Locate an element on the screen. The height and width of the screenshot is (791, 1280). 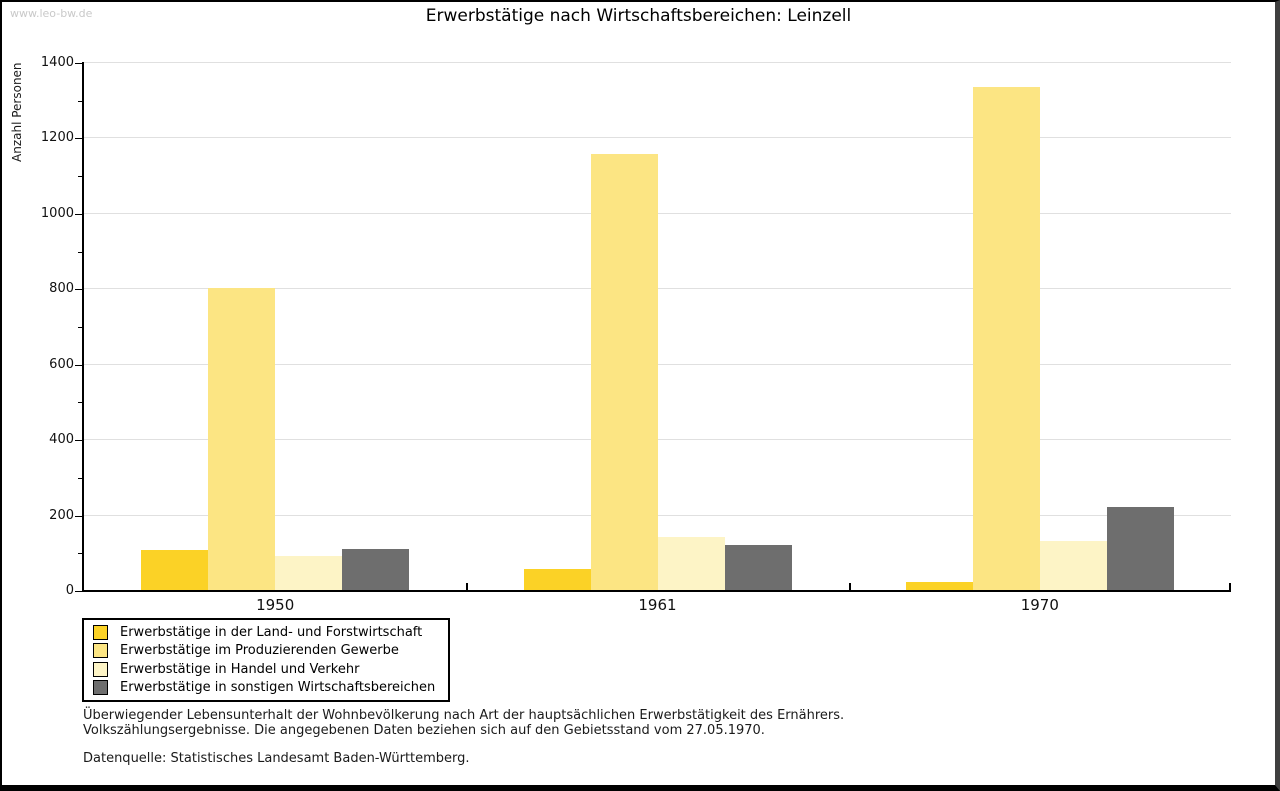
legend-item-3: Erwerbstätige in Handel und Verkehr is located at coordinates (270, 669).